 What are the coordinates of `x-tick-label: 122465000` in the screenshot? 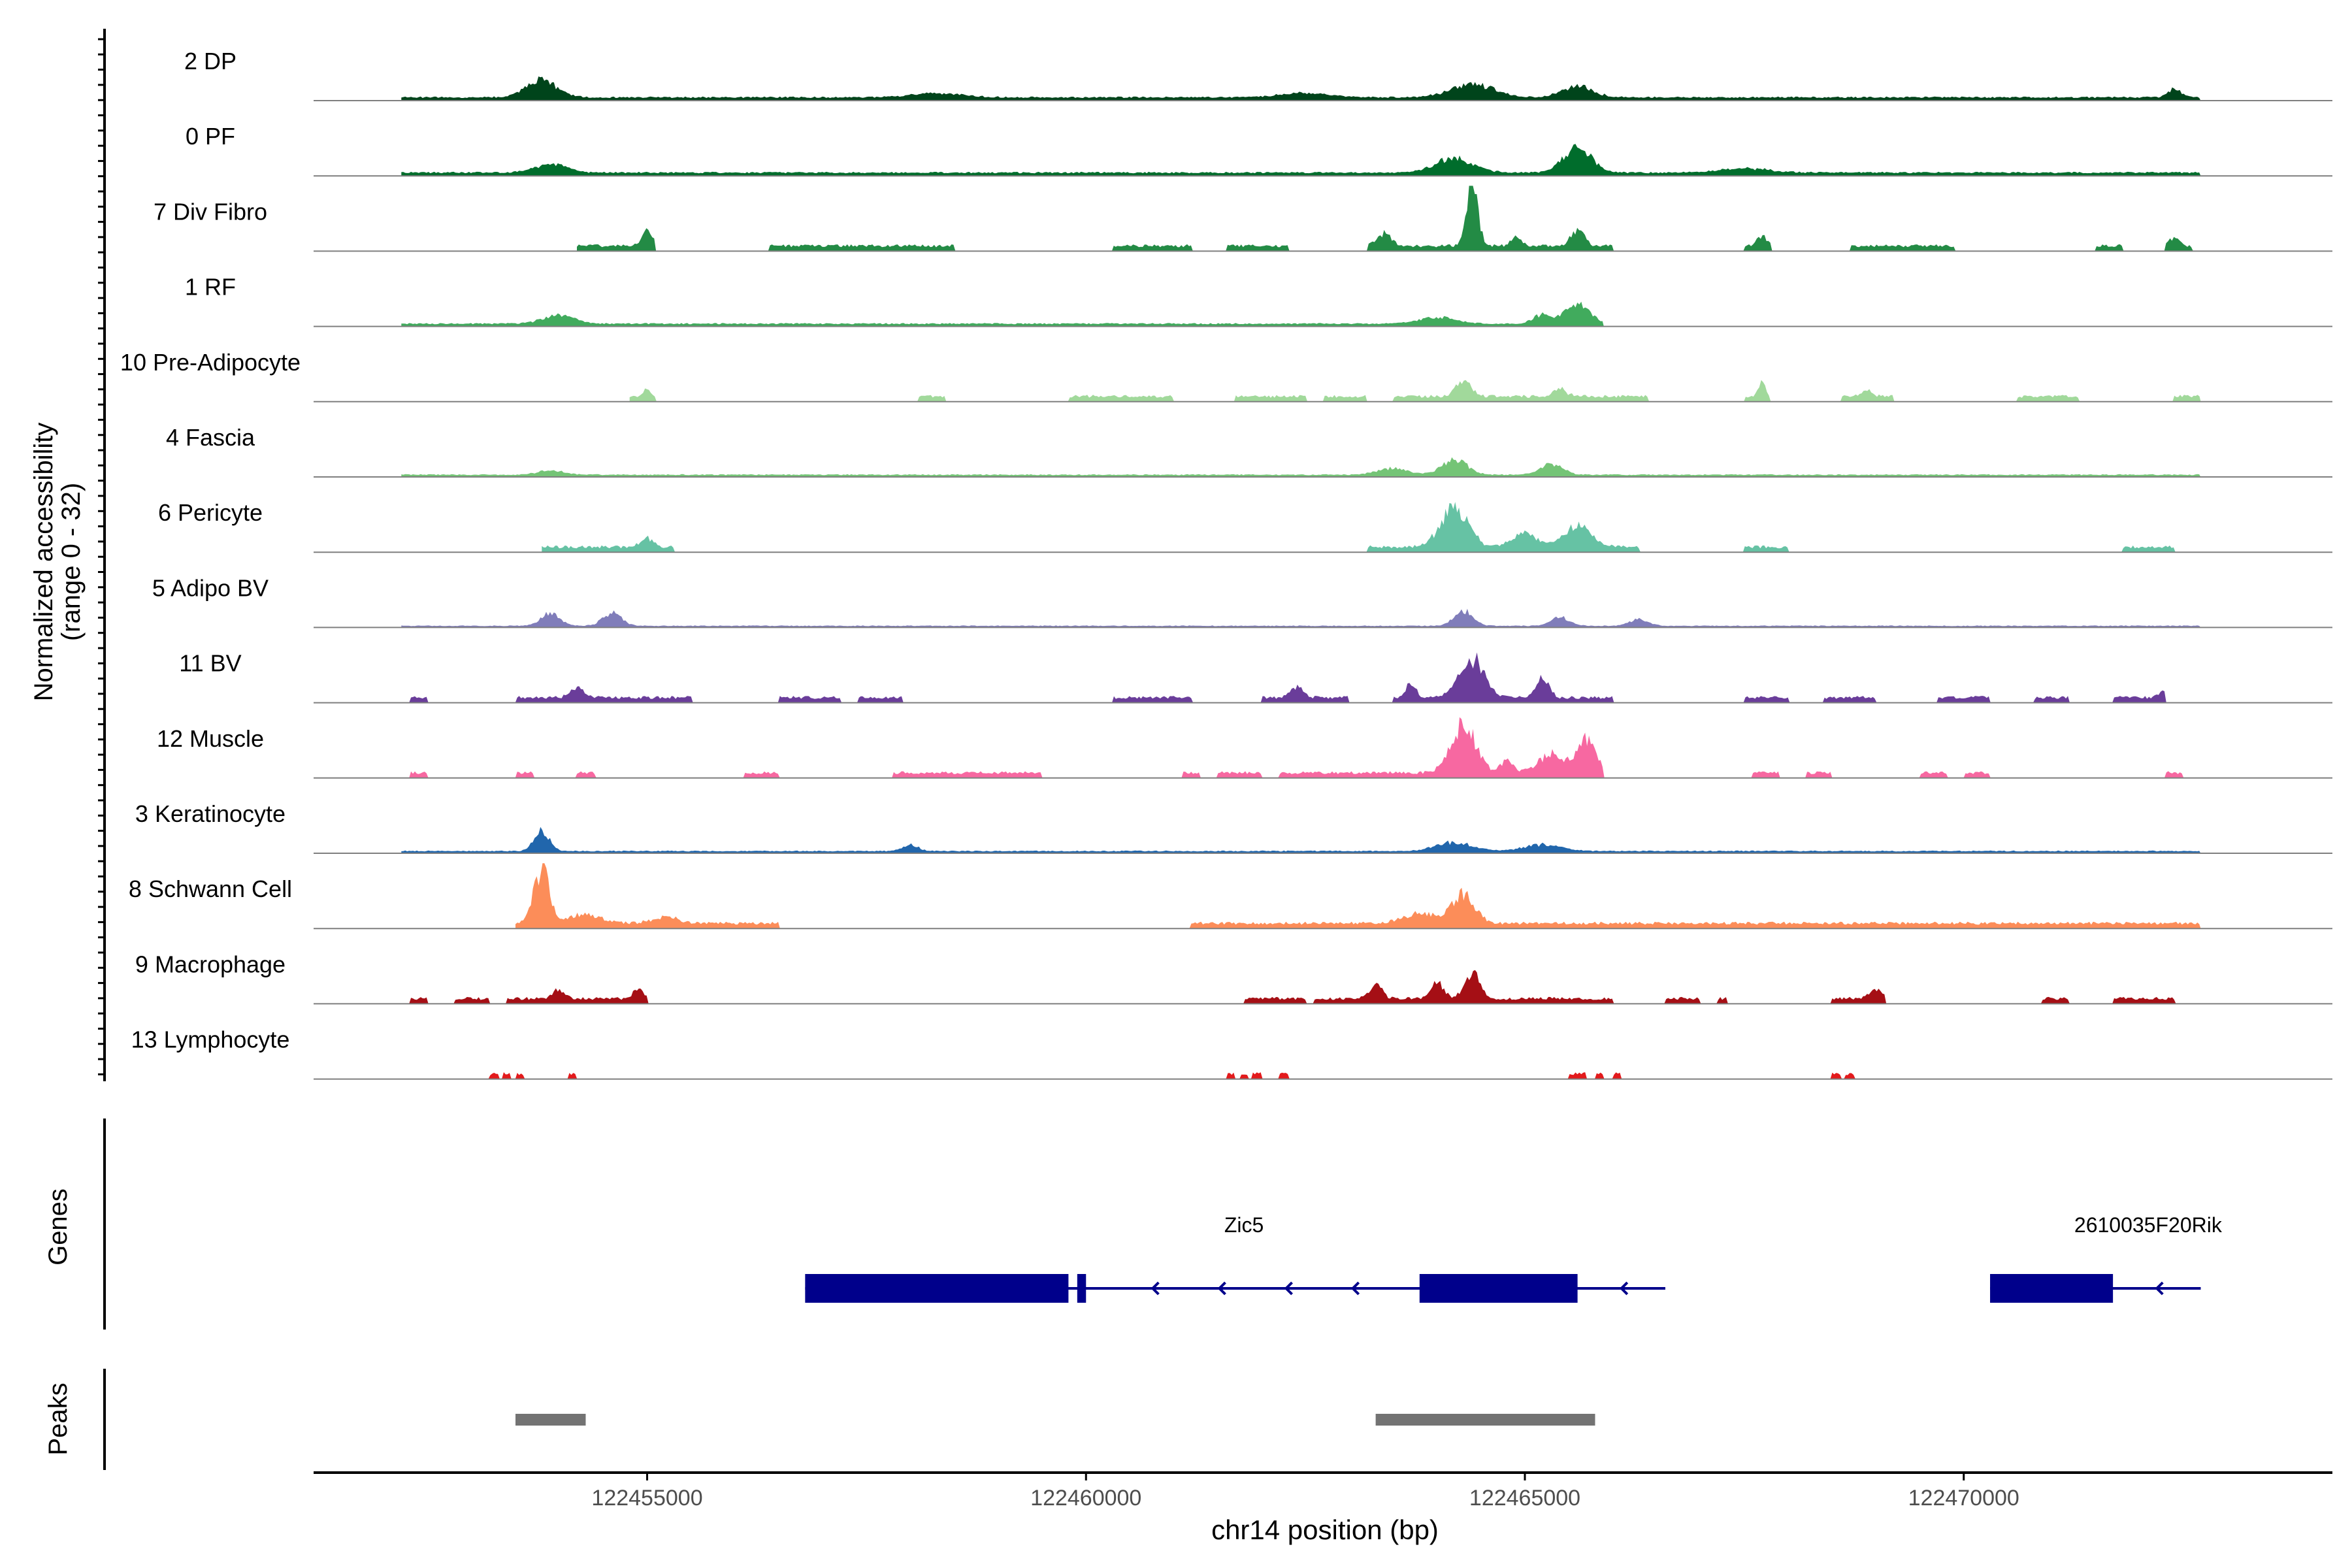 It's located at (1524, 1498).